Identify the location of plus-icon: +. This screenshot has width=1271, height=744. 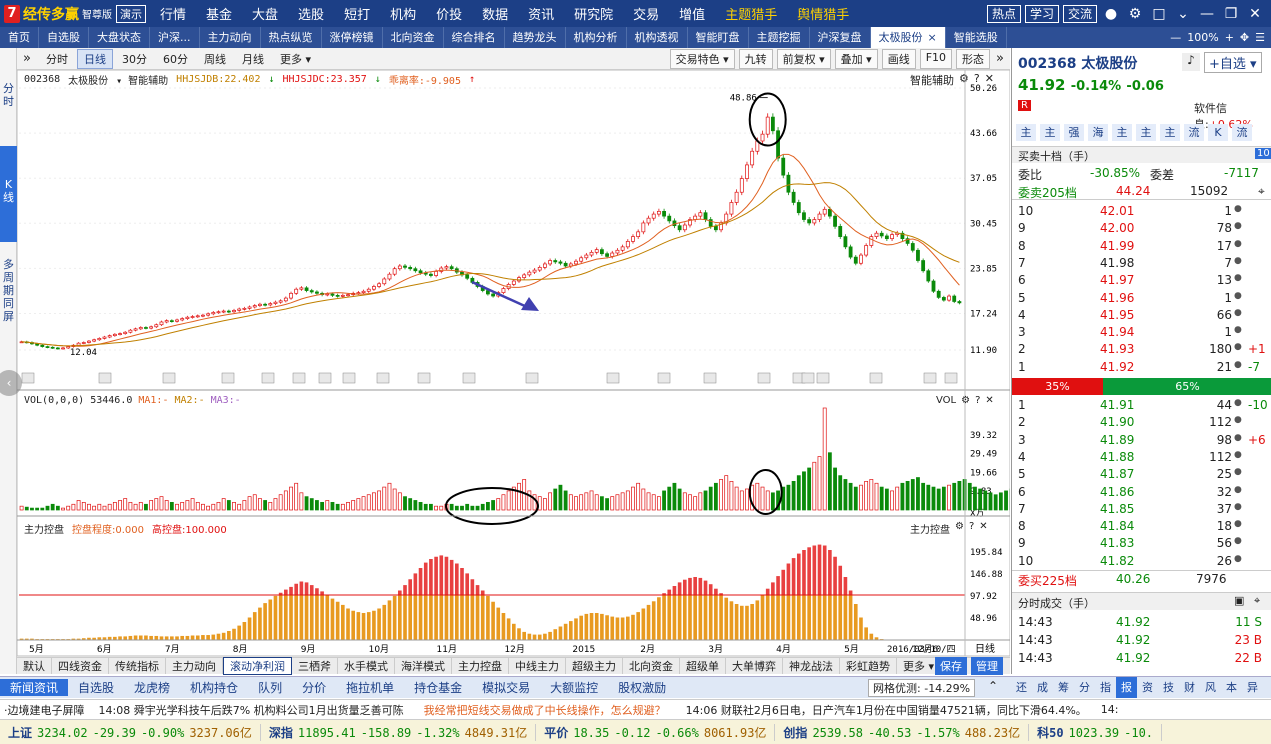
(1229, 37).